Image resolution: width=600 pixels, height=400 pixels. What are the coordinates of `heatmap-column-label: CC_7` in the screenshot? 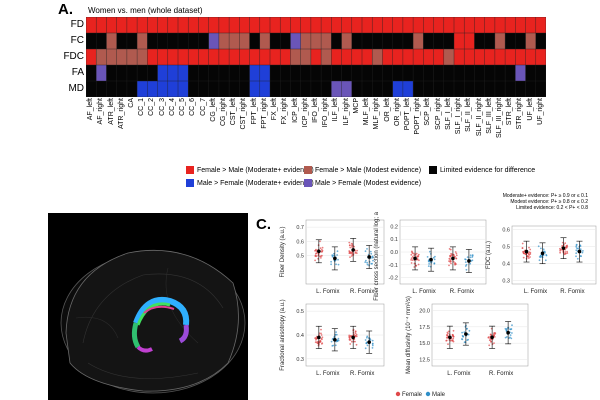 It's located at (203, 107).